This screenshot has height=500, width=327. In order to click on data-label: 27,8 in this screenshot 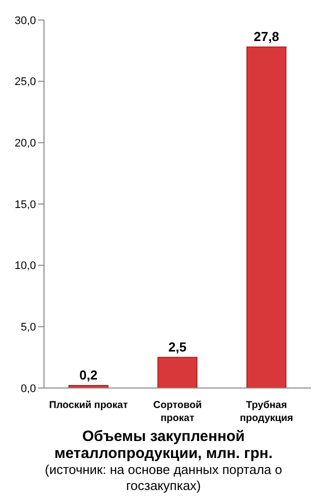, I will do `click(267, 36)`.